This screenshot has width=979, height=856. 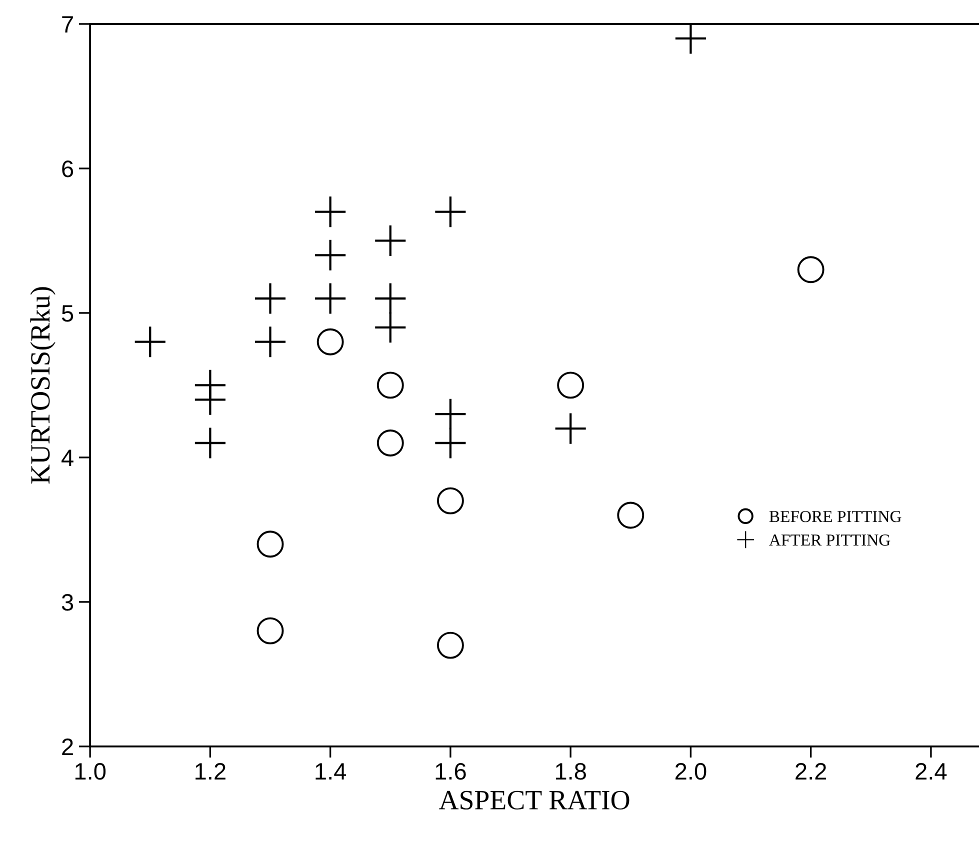 What do you see at coordinates (451, 771) in the screenshot?
I see `x-tick-label: 1.6` at bounding box center [451, 771].